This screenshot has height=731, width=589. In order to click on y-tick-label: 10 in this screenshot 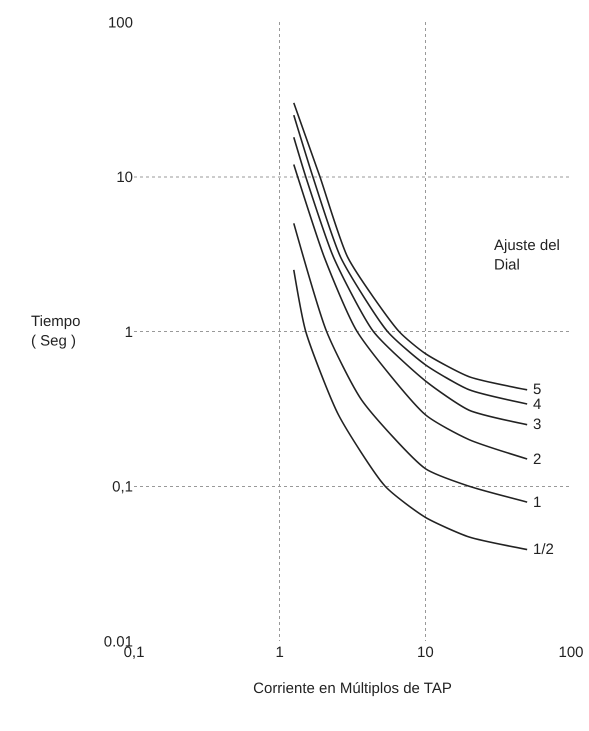, I will do `click(124, 177)`.